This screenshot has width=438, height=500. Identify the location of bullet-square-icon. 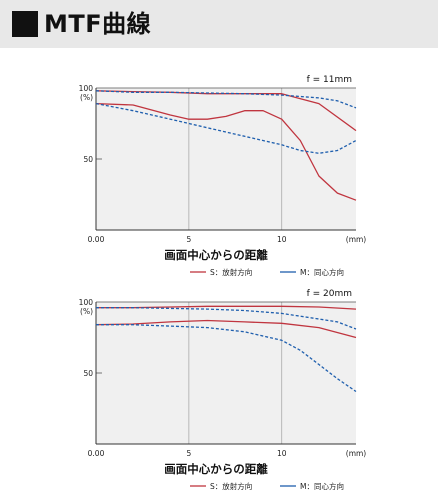
(25, 24).